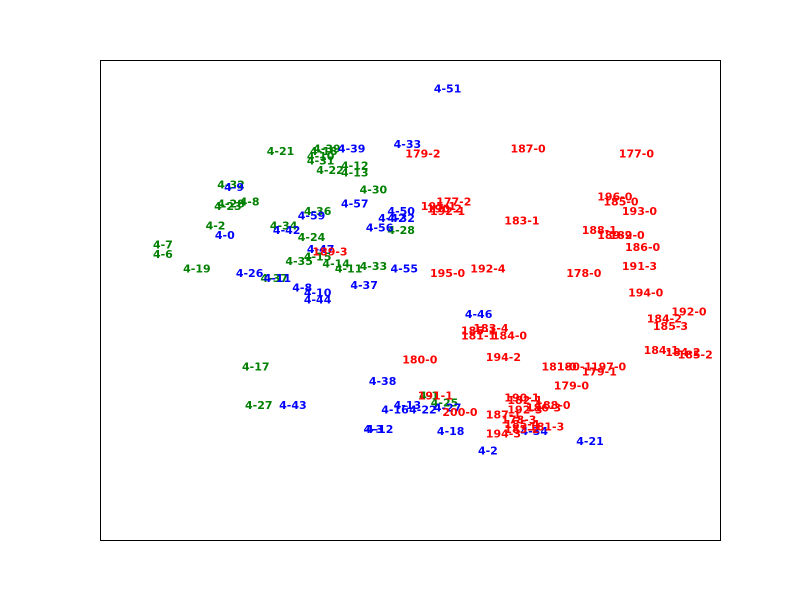  Describe the element at coordinates (234, 187) in the screenshot. I see `point-label: 4-9` at that location.